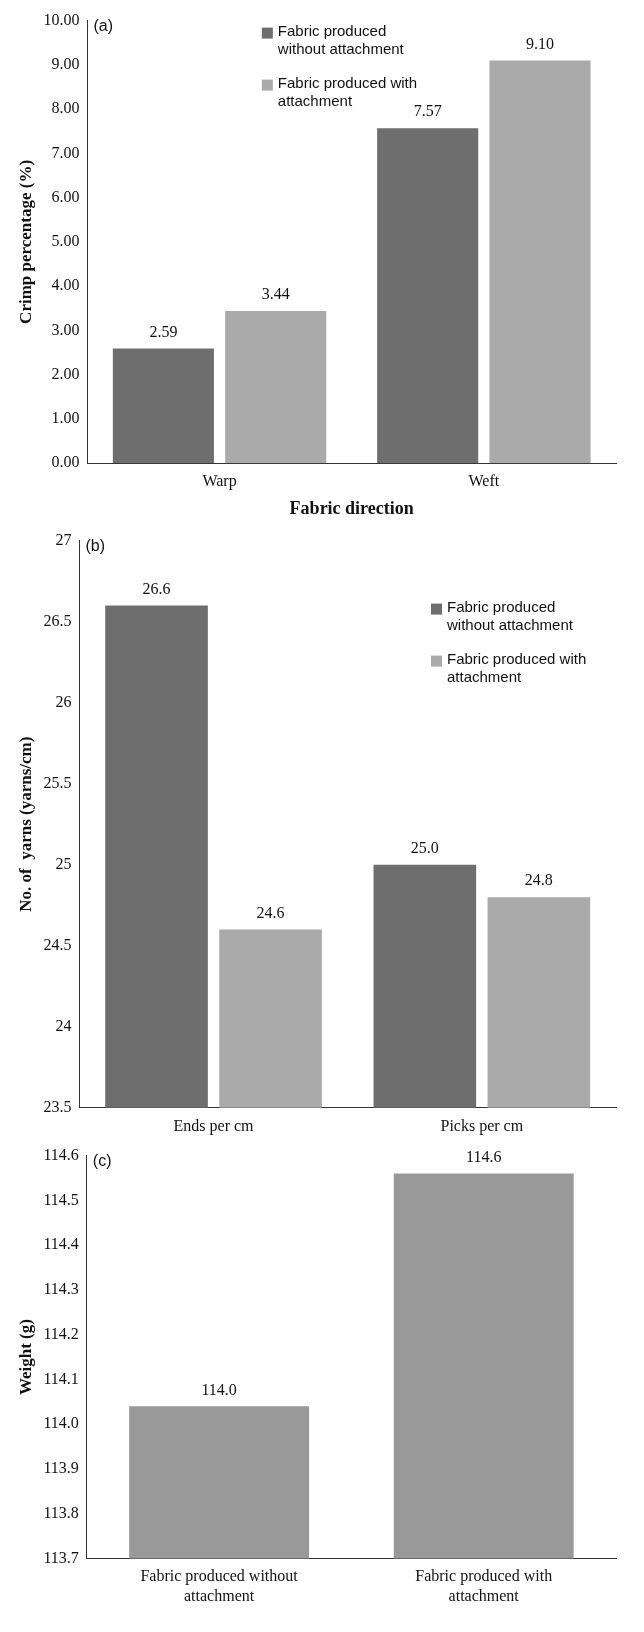 The height and width of the screenshot is (1632, 644). Describe the element at coordinates (275, 294) in the screenshot. I see `data-label: 3.44` at that location.